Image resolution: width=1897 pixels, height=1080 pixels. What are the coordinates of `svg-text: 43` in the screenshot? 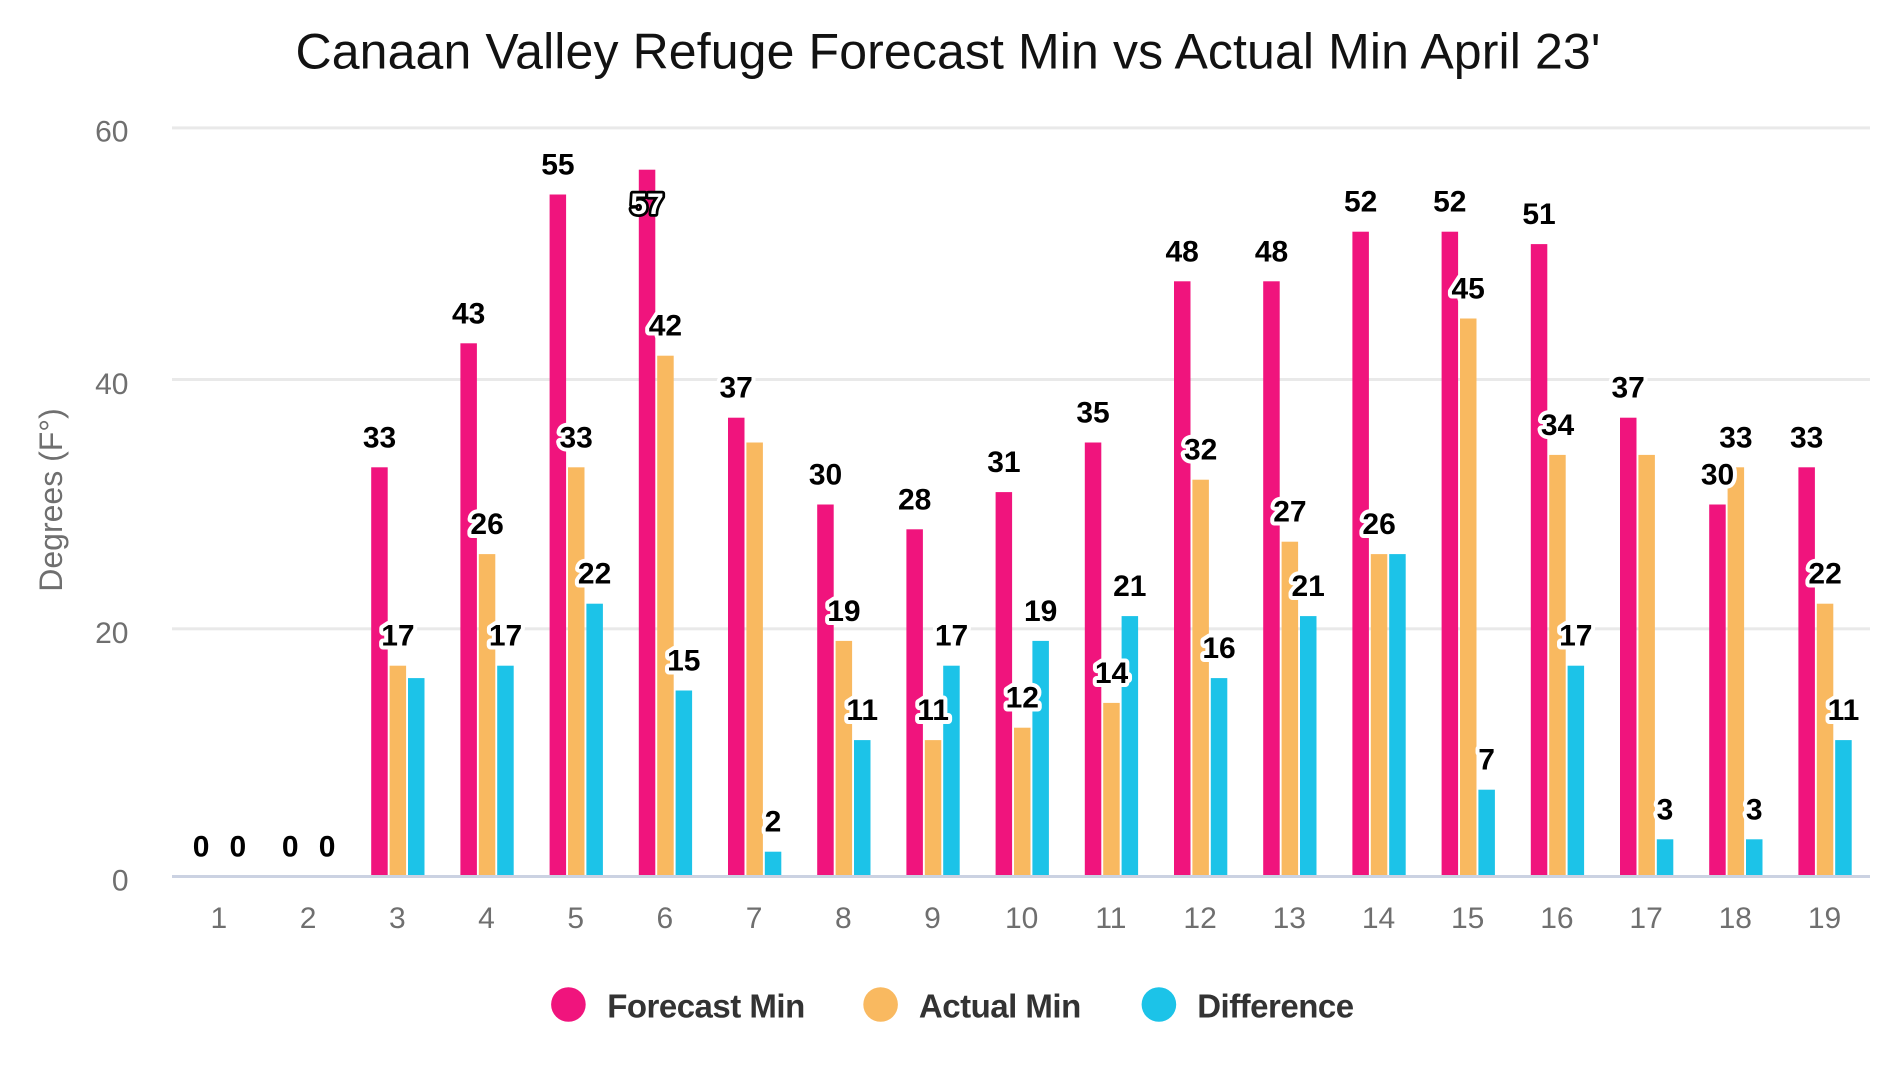 It's located at (468, 313).